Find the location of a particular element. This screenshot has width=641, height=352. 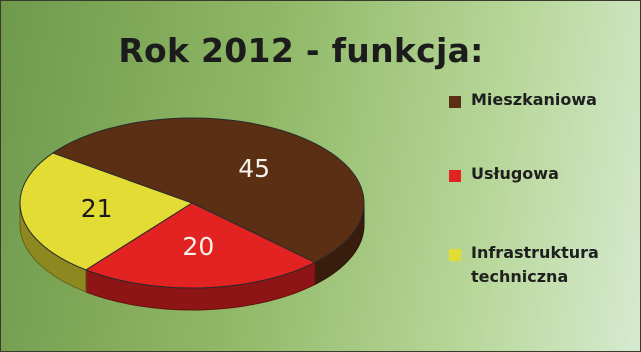

legend-label-infrastruktura-line2: techniczna is located at coordinates (520, 276).